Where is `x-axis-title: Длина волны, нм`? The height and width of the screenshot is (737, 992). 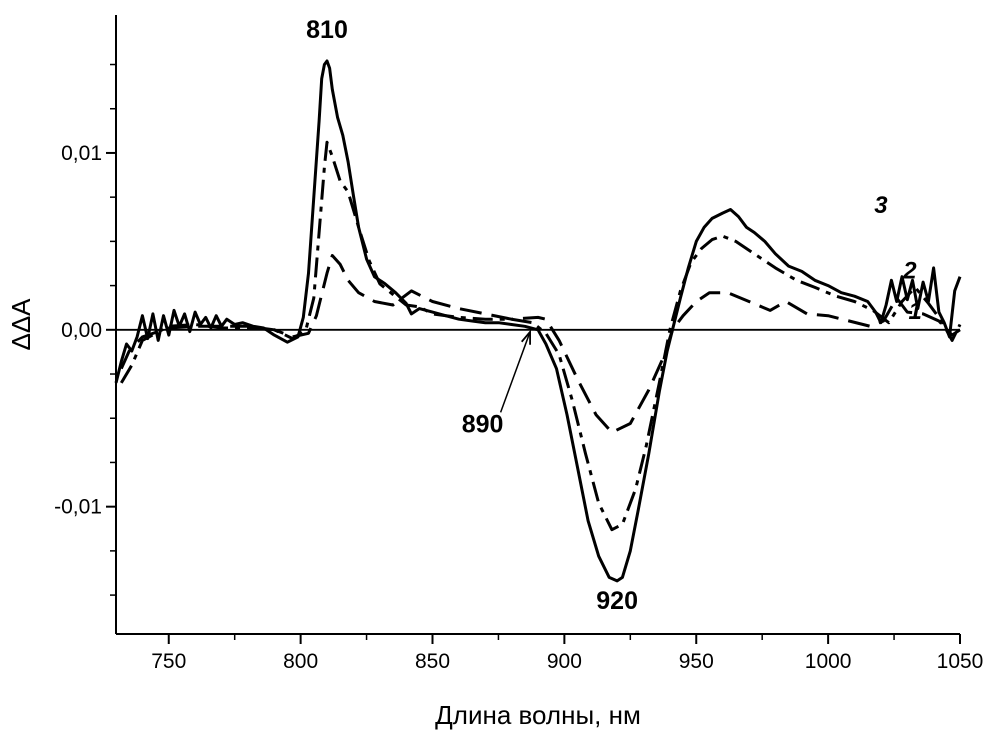
x-axis-title: Длина волны, нм is located at coordinates (538, 715).